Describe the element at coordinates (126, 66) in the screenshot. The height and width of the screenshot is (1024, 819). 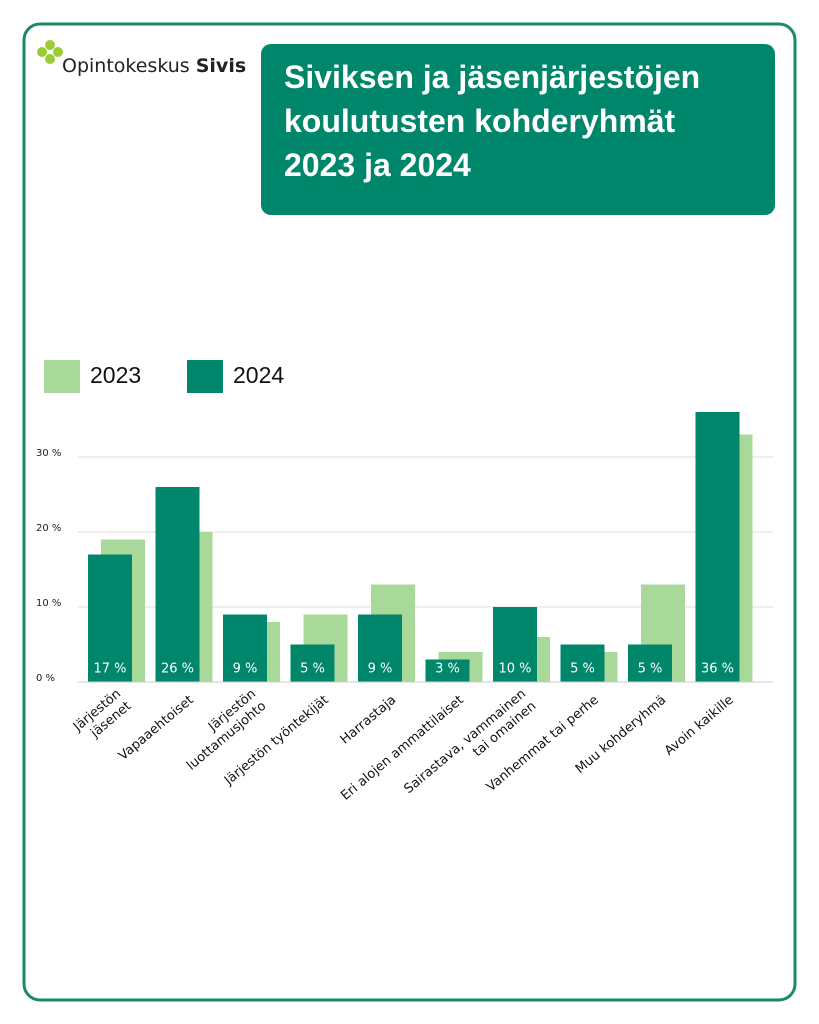
I see `logo-prefix: Opintokeskus` at that location.